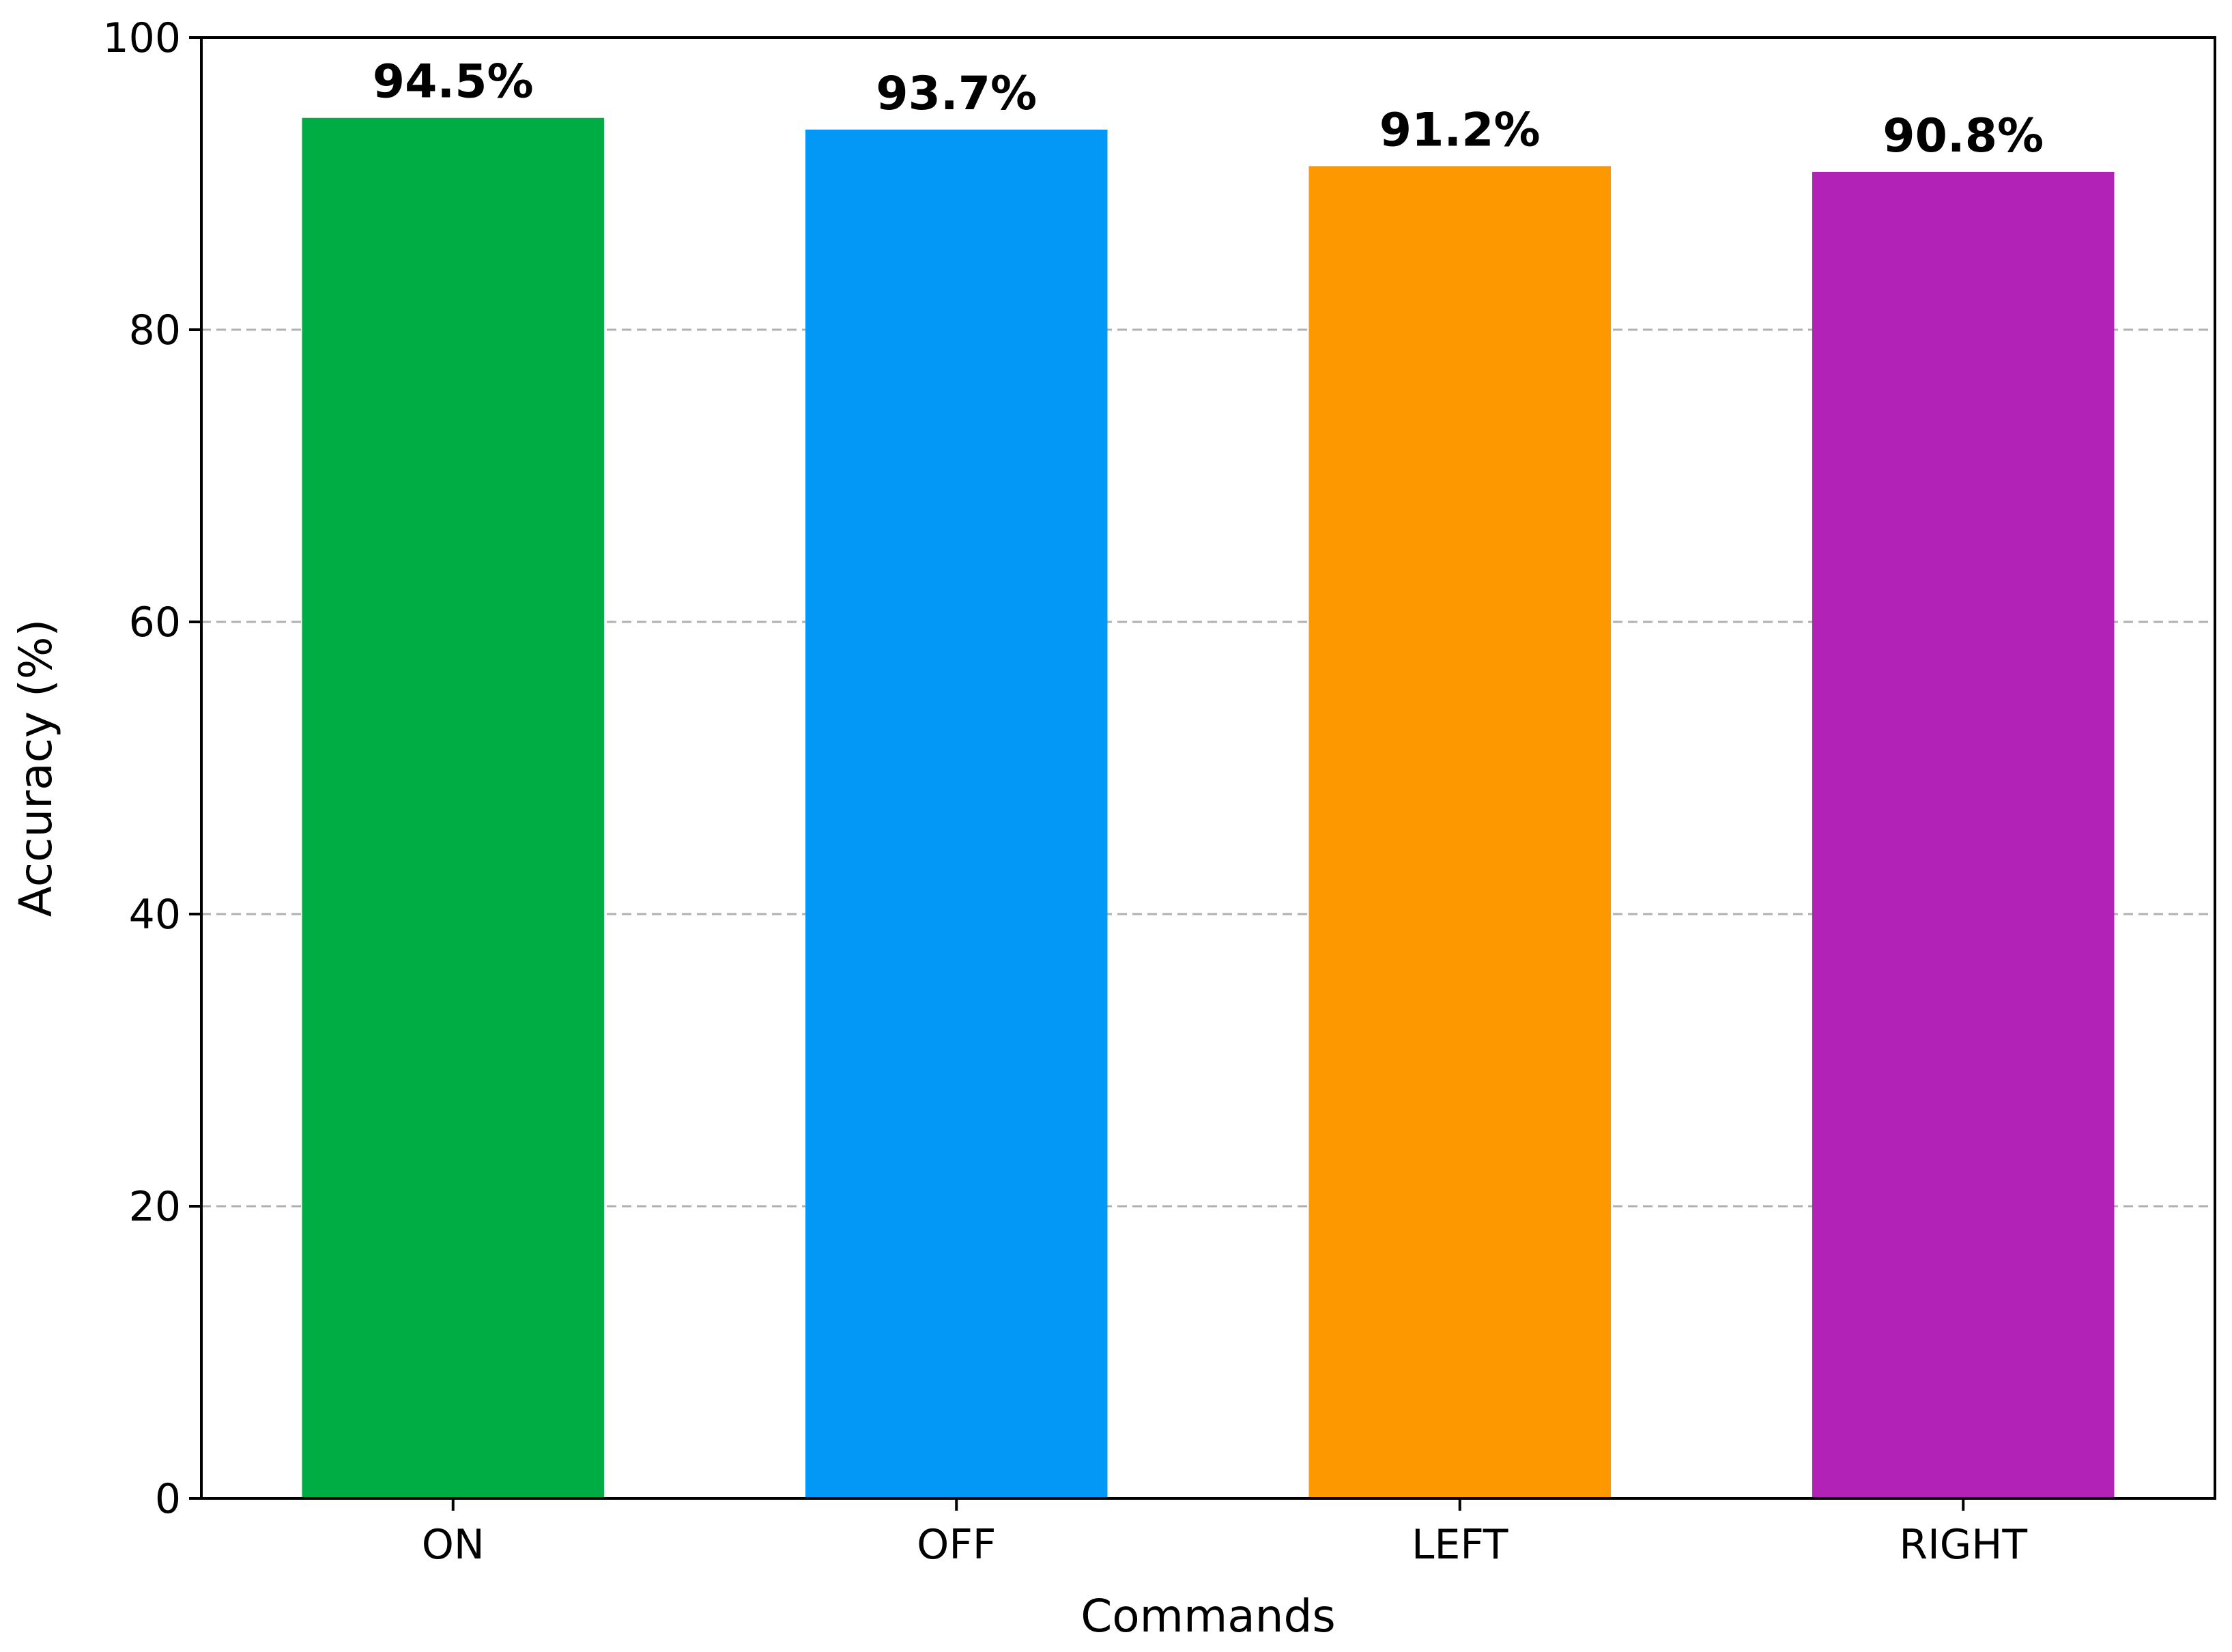  What do you see at coordinates (141, 38) in the screenshot?
I see `y-tick-label: 100` at bounding box center [141, 38].